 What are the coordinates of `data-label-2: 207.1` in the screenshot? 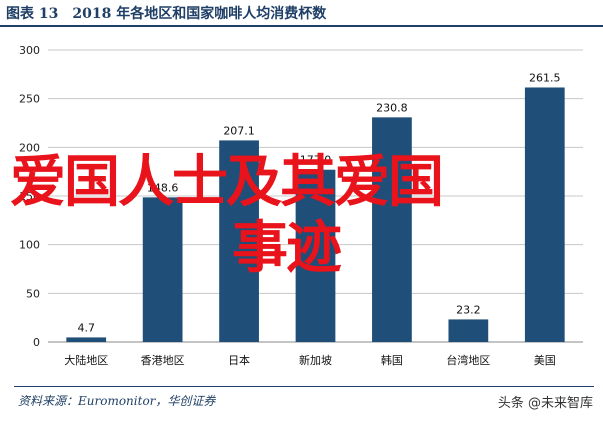 It's located at (239, 130).